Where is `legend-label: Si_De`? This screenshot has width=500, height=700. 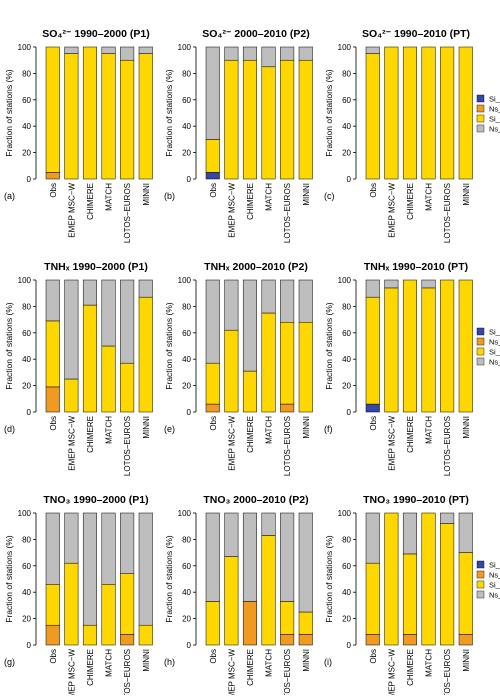
legend-label: Si_De is located at coordinates (494, 352).